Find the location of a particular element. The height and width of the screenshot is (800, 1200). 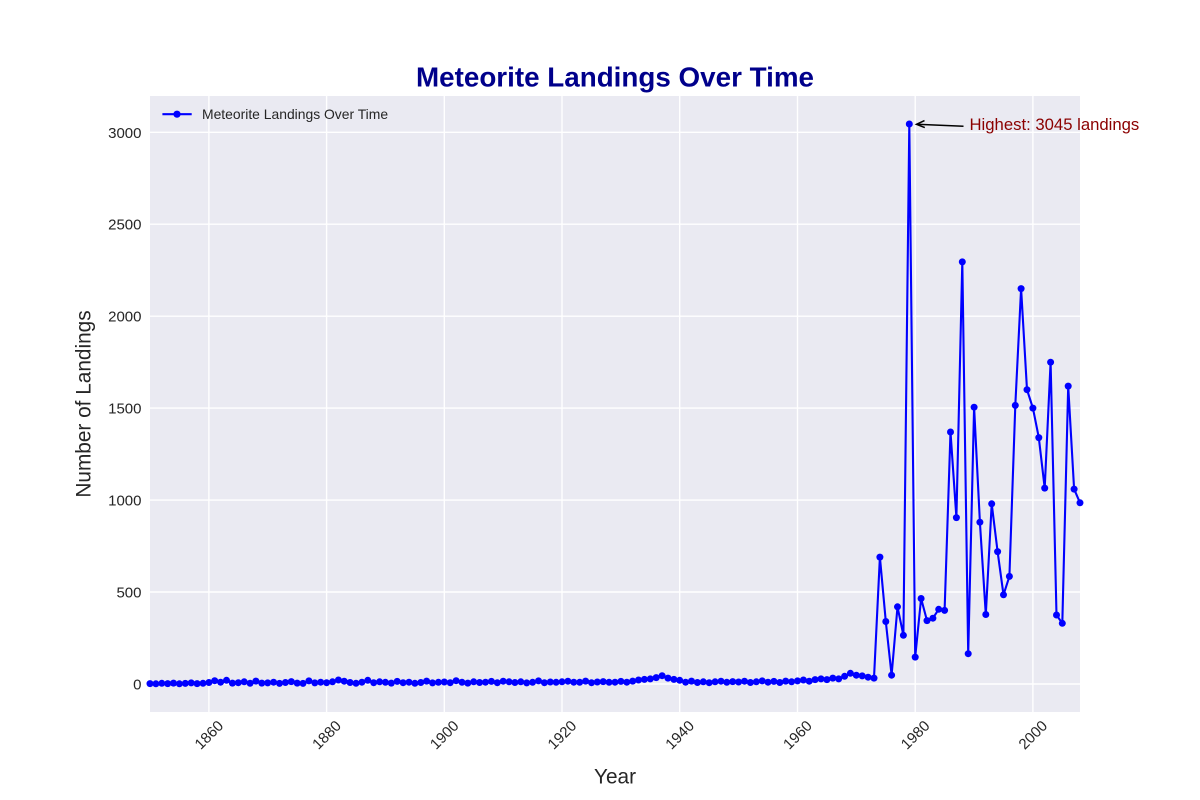

svg-text: 1500 is located at coordinates (124, 409).